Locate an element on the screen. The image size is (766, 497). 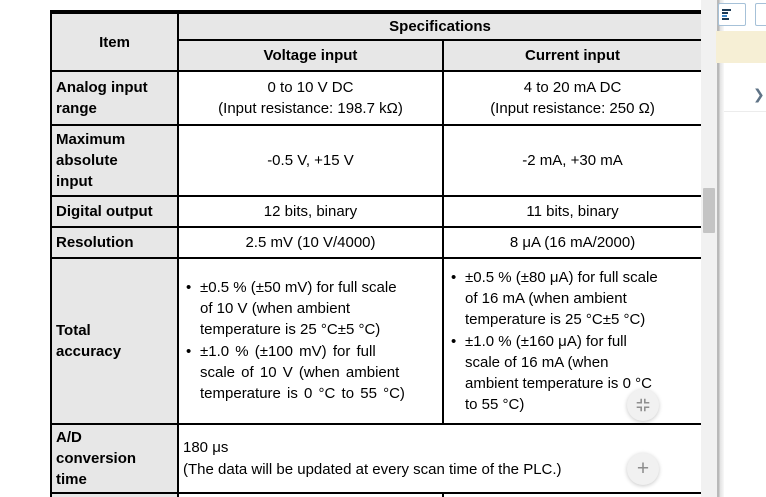
panel-divider is located at coordinates (721, 248).